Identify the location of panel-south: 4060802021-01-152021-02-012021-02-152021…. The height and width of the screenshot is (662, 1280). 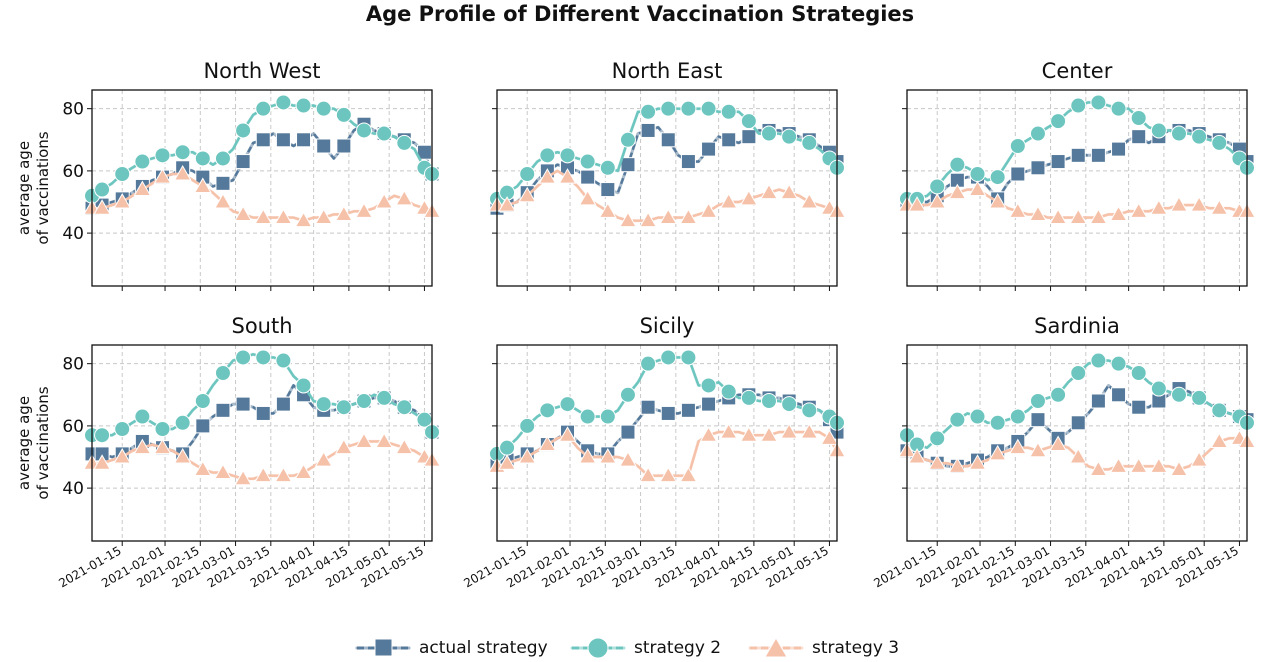
(228, 452).